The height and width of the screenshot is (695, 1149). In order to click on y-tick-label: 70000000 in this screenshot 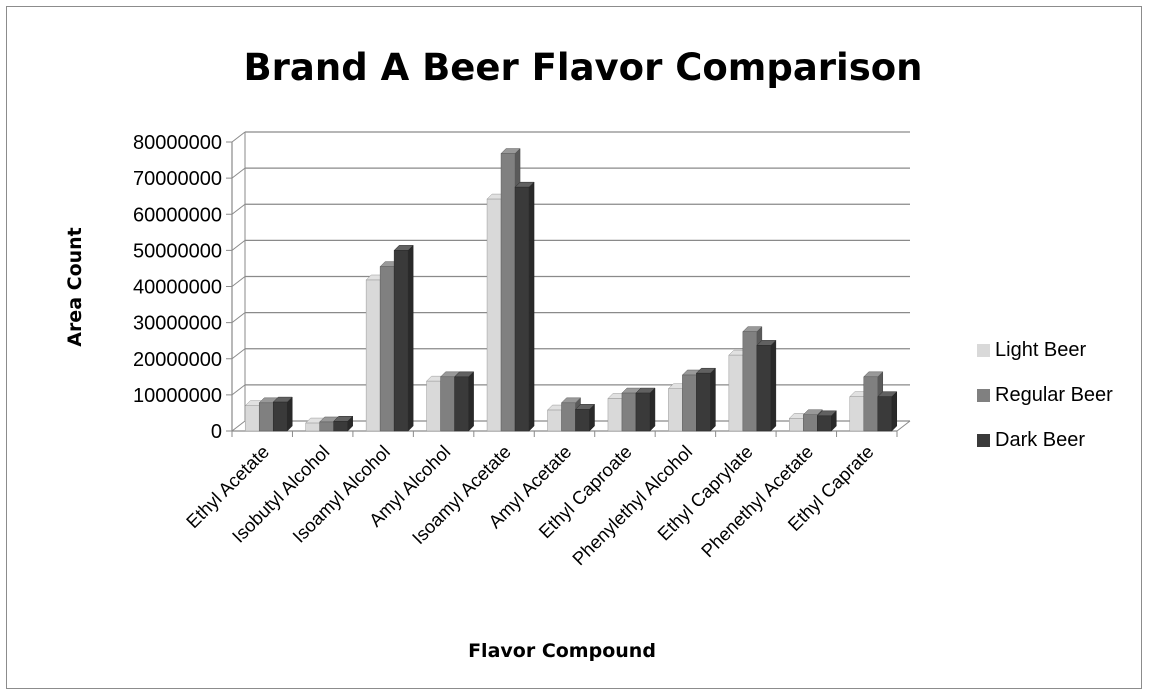, I will do `click(177, 179)`.